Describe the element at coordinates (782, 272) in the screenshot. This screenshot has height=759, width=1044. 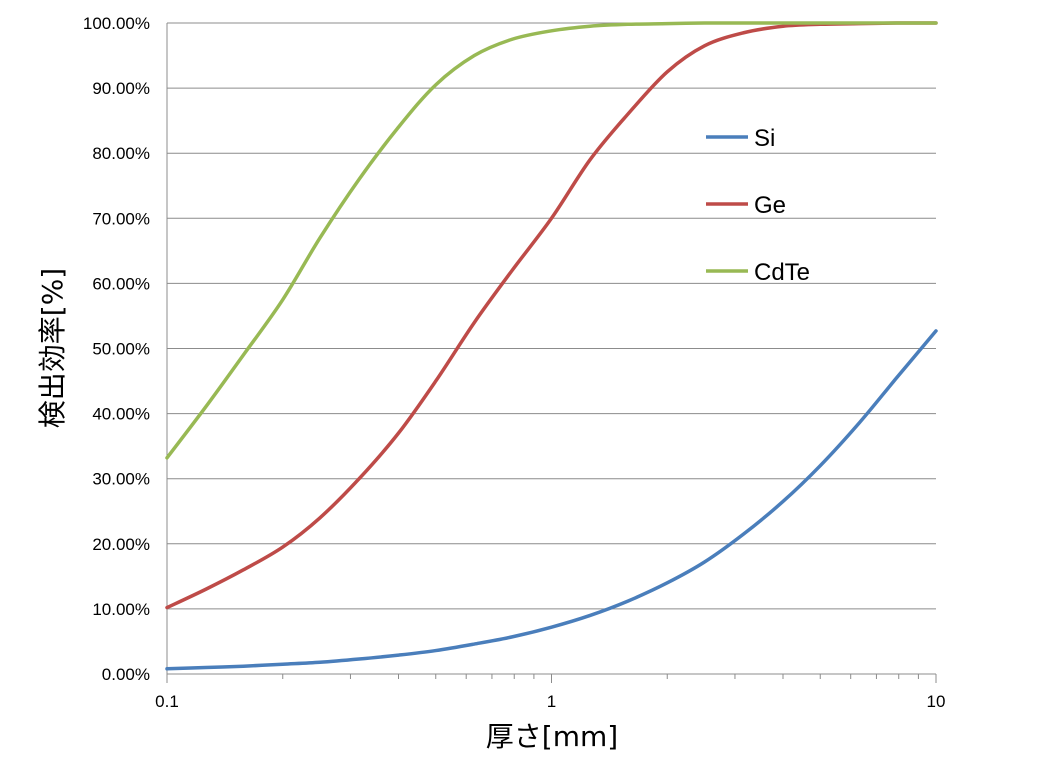
I see `legend-label-cdte: CdTe` at that location.